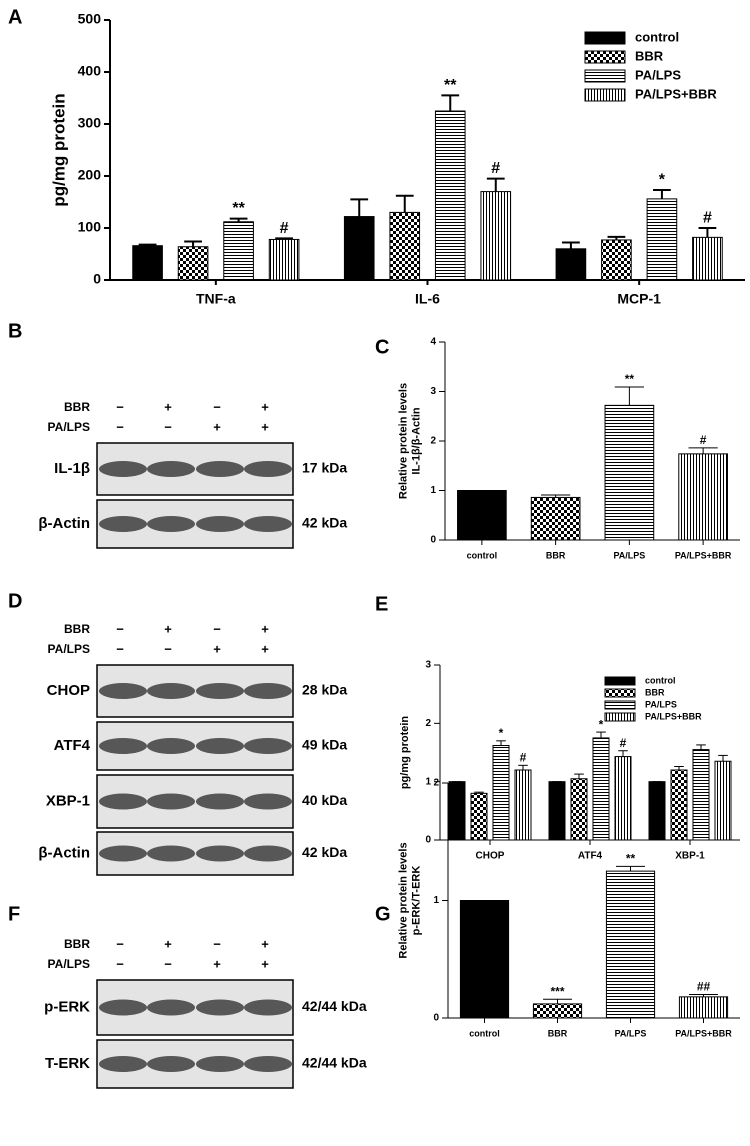  I want to click on legend-label: BBR, so click(649, 55).